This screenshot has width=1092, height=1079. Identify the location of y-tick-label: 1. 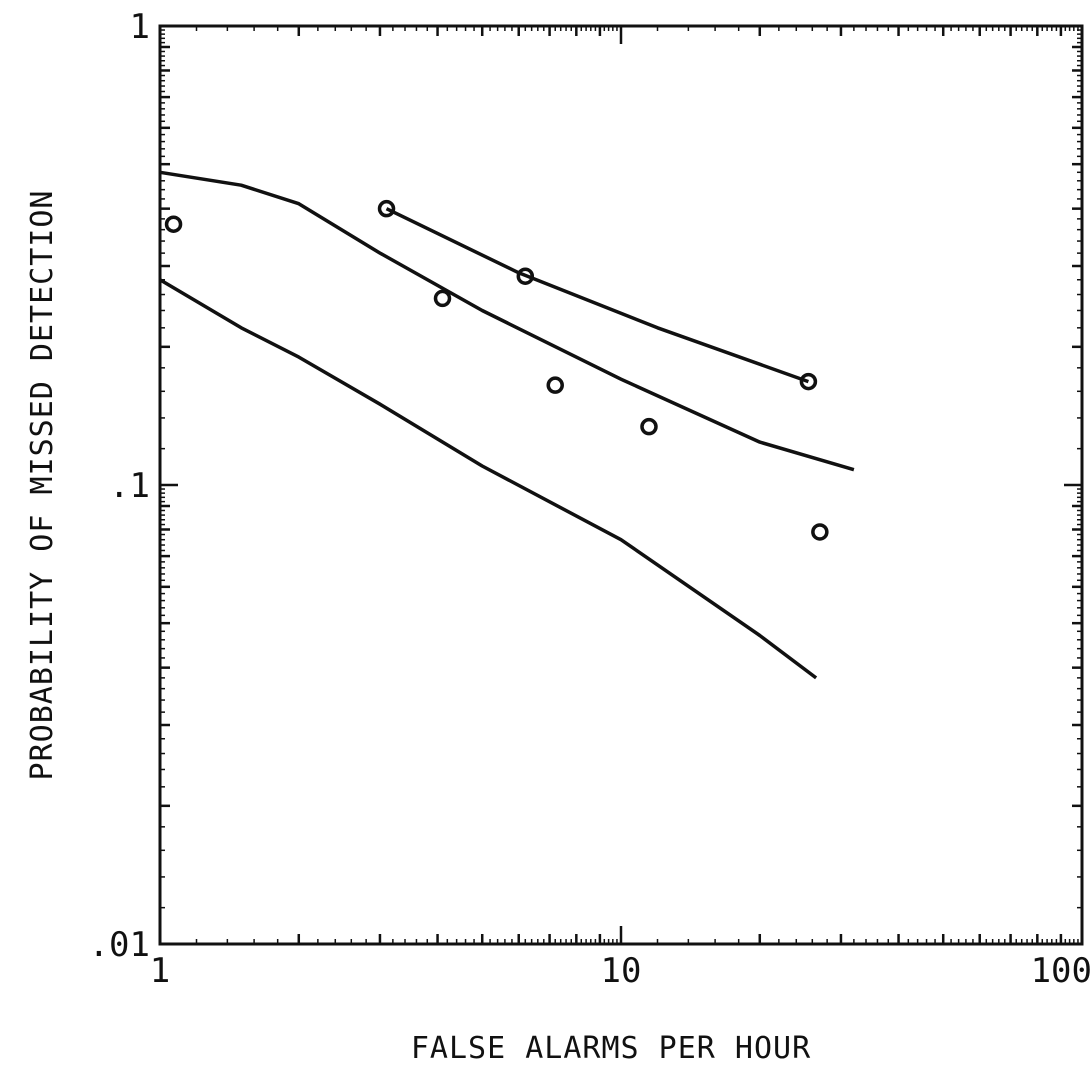
(140, 27).